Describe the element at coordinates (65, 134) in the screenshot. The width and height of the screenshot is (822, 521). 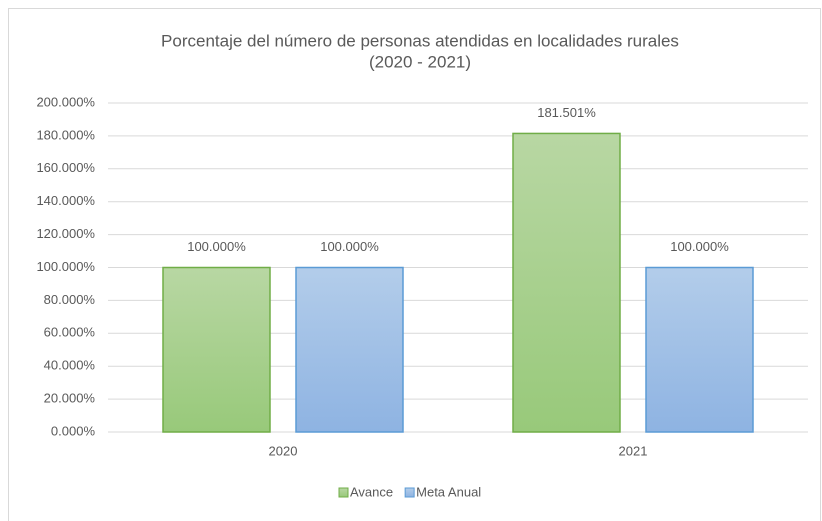
I see `y-tick-label: 180.000%` at that location.